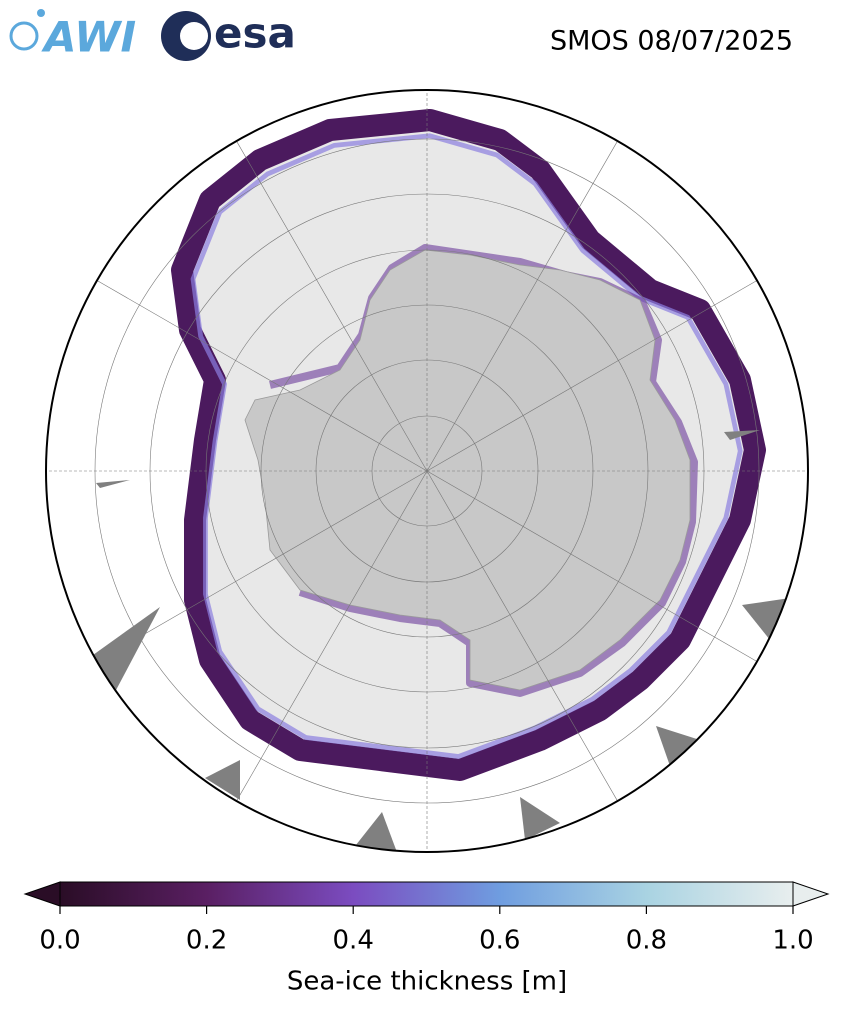  I want to click on colorbar: Sea-ice thickness [m] 0.0 0.2 0.4 0.6 0.8 1.0, so click(426, 939).